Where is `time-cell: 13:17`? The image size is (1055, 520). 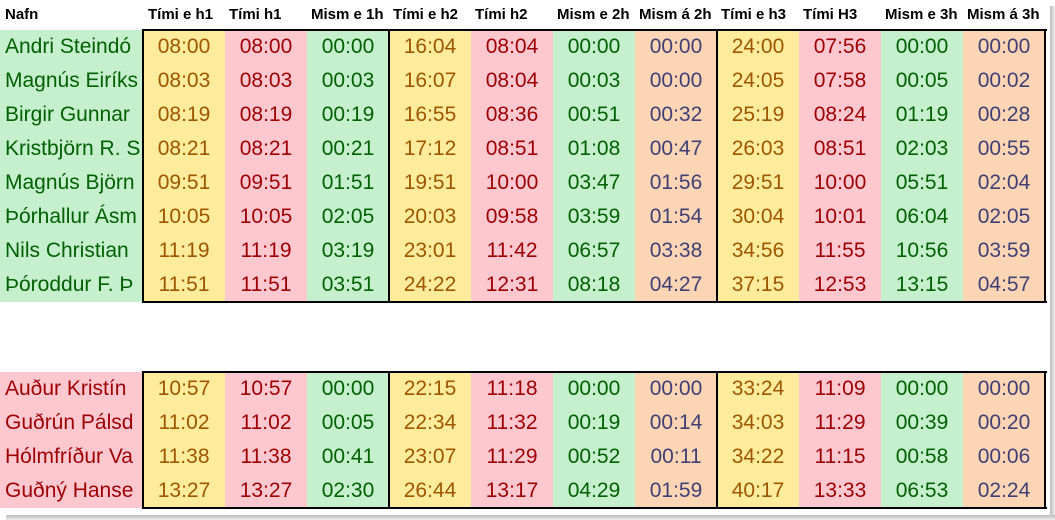
time-cell: 13:17 is located at coordinates (512, 491).